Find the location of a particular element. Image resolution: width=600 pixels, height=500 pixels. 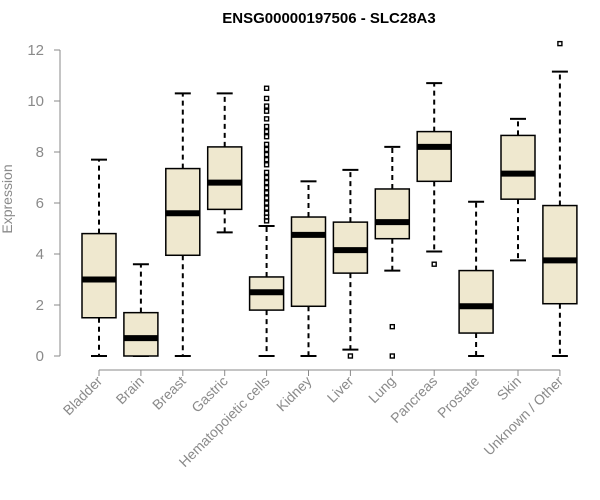

box-breast is located at coordinates (183, 224).